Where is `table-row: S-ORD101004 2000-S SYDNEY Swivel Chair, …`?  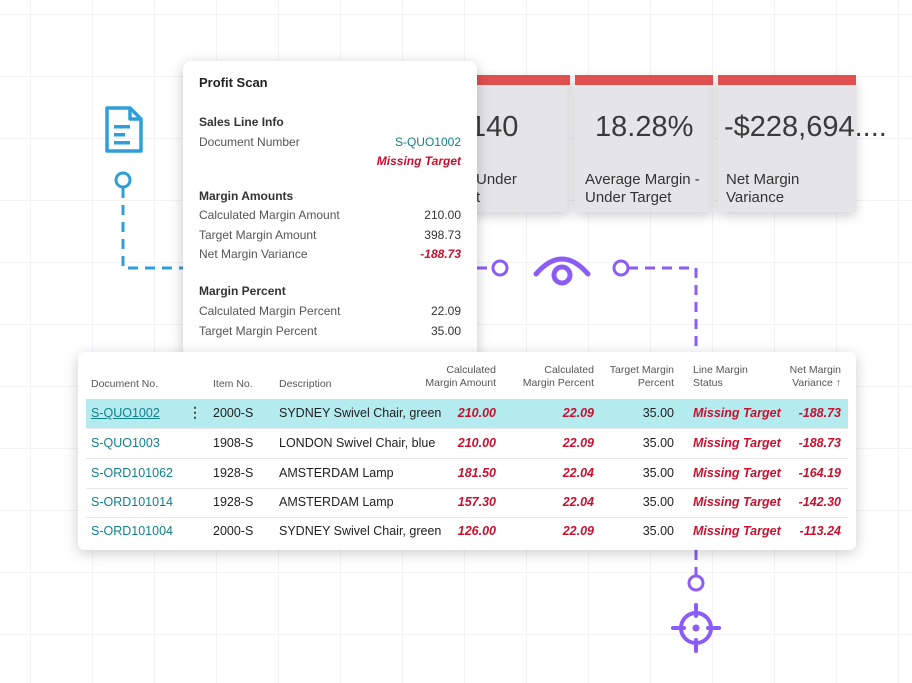
table-row: S-ORD101004 2000-S SYDNEY Swivel Chair, … is located at coordinates (467, 531).